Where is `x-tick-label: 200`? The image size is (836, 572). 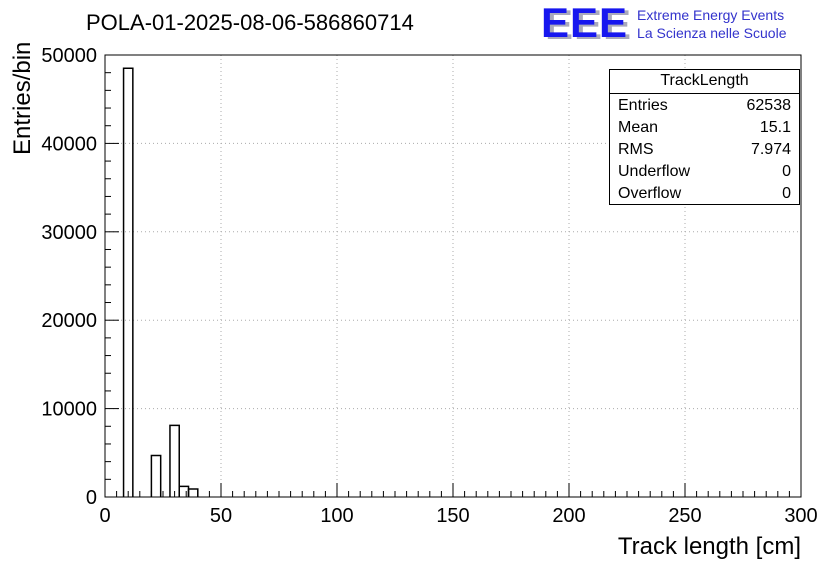
x-tick-label: 200 is located at coordinates (568, 516).